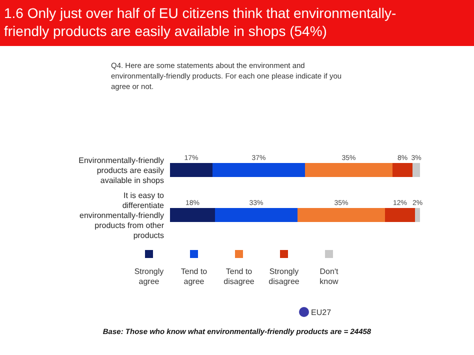  Describe the element at coordinates (329, 276) in the screenshot. I see `legend-label: Don't know` at that location.